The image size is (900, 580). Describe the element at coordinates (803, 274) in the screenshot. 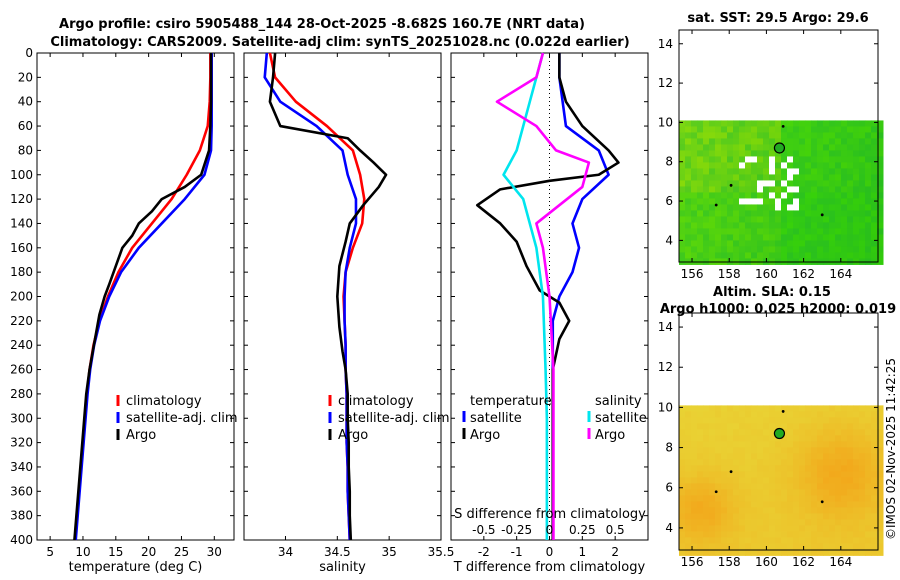

I see `x-tick-label: 162` at that location.